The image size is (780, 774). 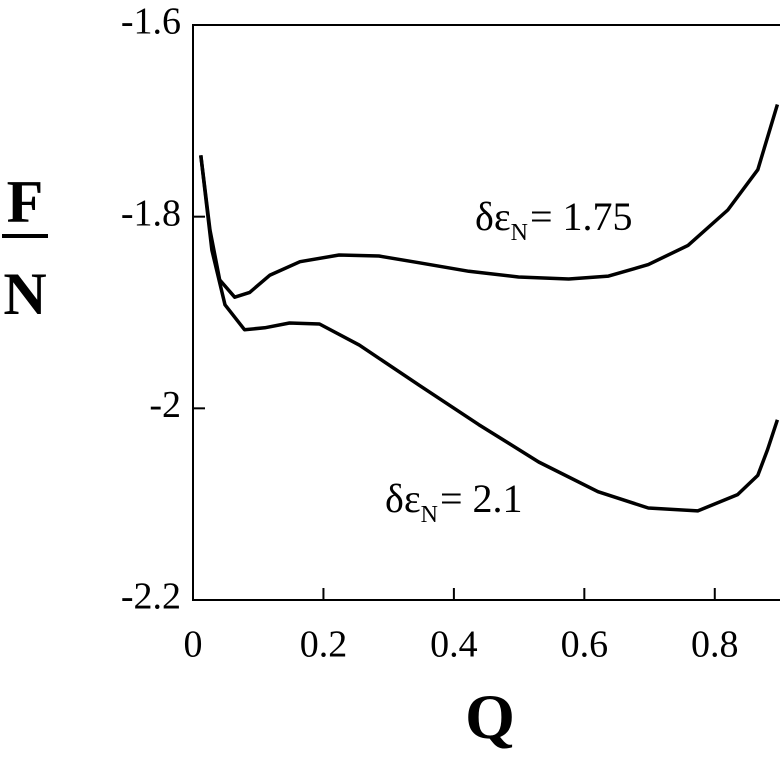 I want to click on x-tick-label: 0.6, so click(x=585, y=645).